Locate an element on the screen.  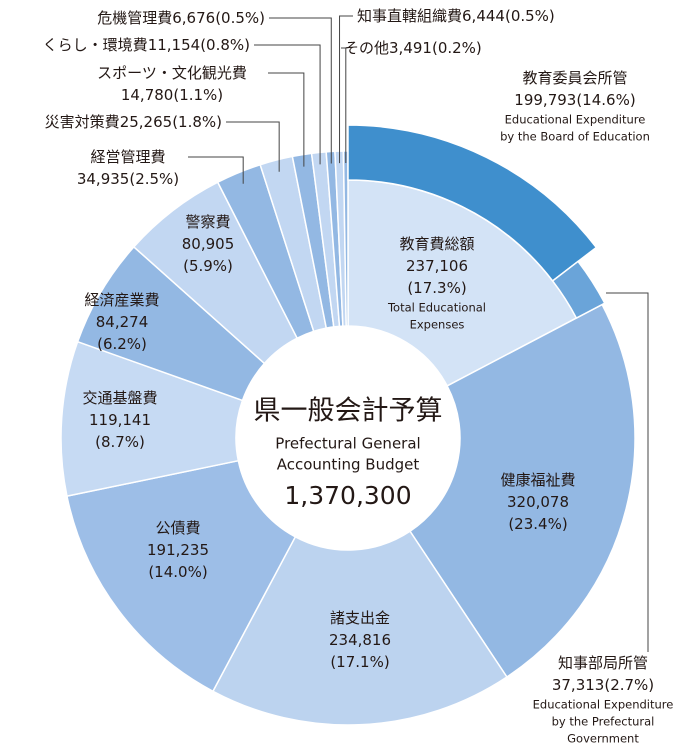
segment-label: 37,313(2.7%) is located at coordinates (603, 685).